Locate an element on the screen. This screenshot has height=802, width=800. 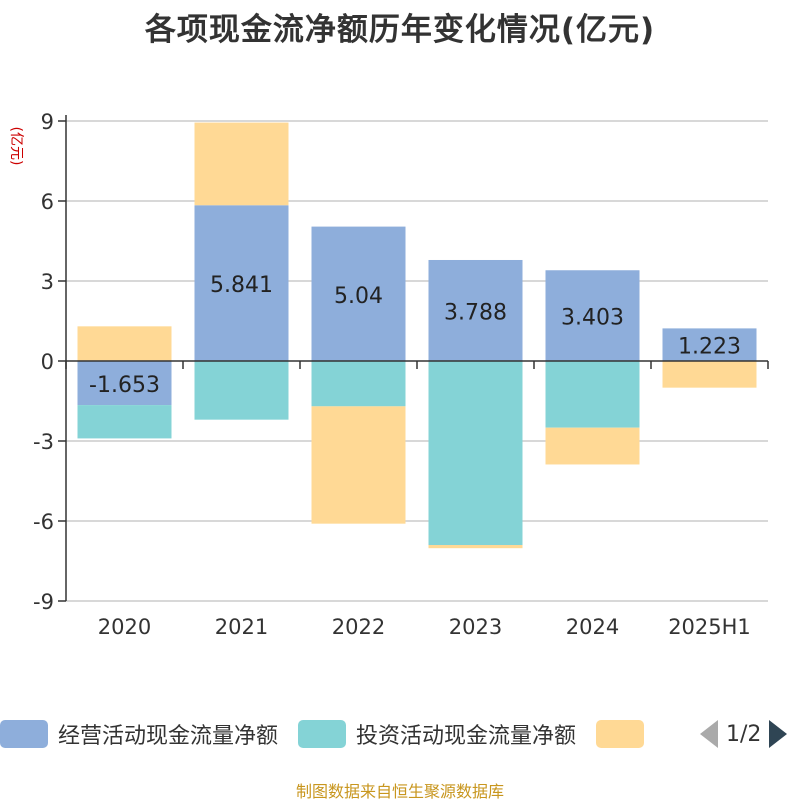
x-tick-label: 2020 is located at coordinates (124, 627).